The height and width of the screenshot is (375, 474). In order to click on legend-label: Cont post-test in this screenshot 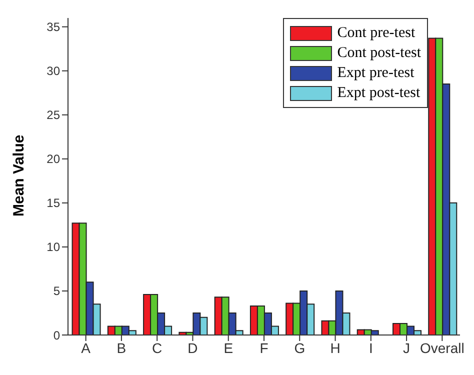, I will do `click(379, 53)`.